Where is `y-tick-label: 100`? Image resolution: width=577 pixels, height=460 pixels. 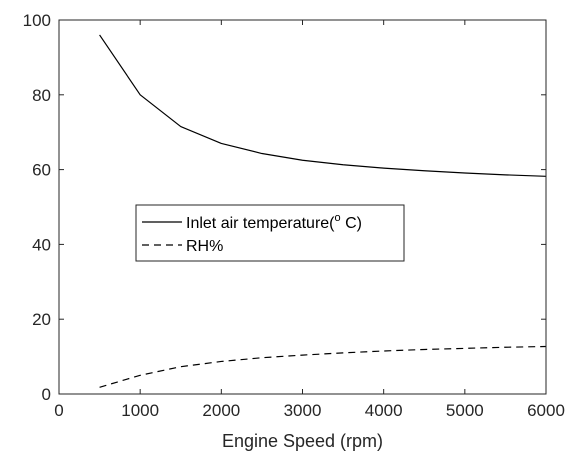
y-tick-label: 100 is located at coordinates (37, 20).